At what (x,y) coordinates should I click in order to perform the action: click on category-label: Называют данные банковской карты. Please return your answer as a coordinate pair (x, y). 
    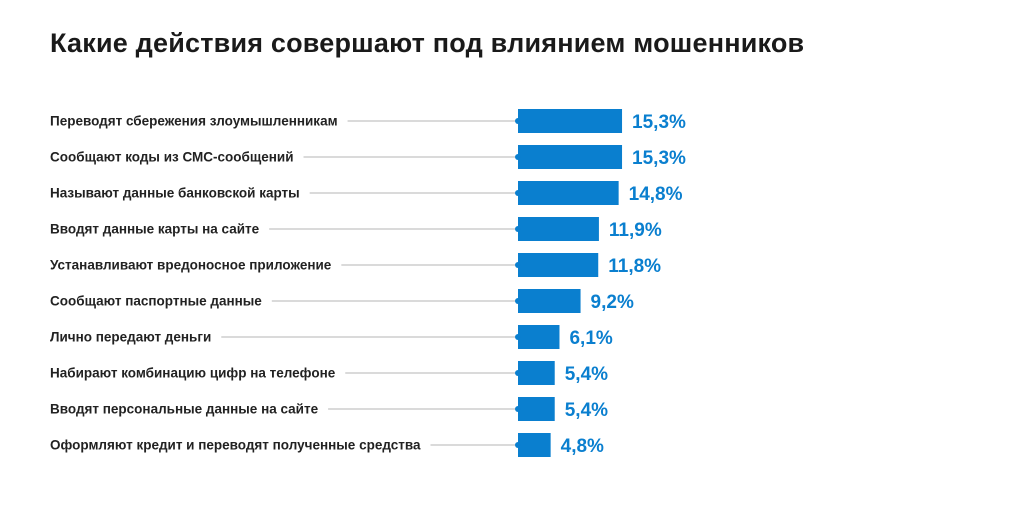
    Looking at the image, I should click on (175, 193).